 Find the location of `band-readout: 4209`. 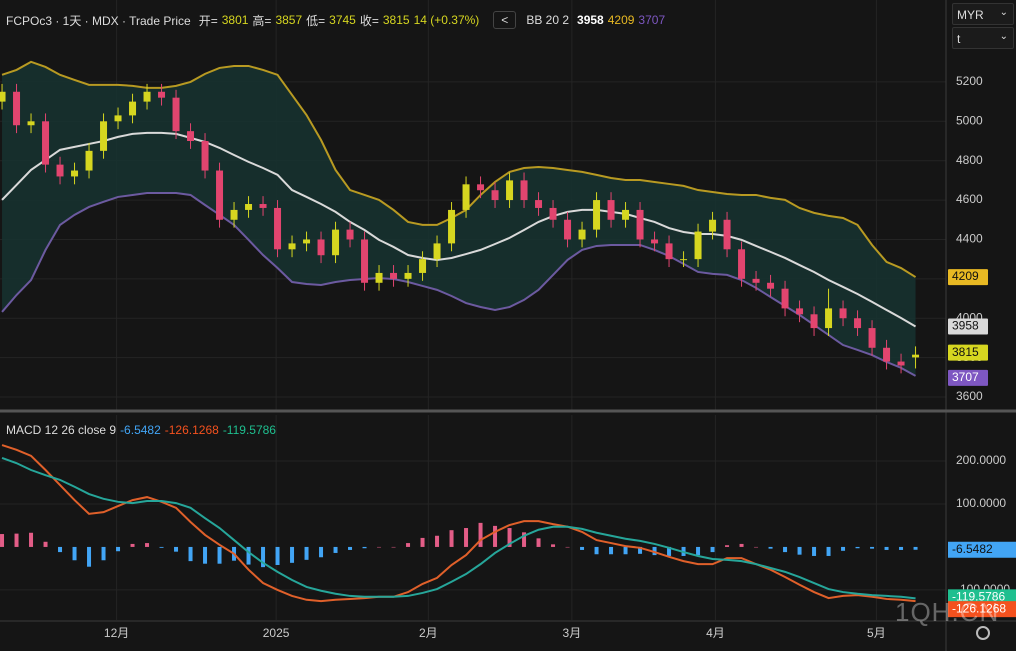

band-readout: 4209 is located at coordinates (621, 20).